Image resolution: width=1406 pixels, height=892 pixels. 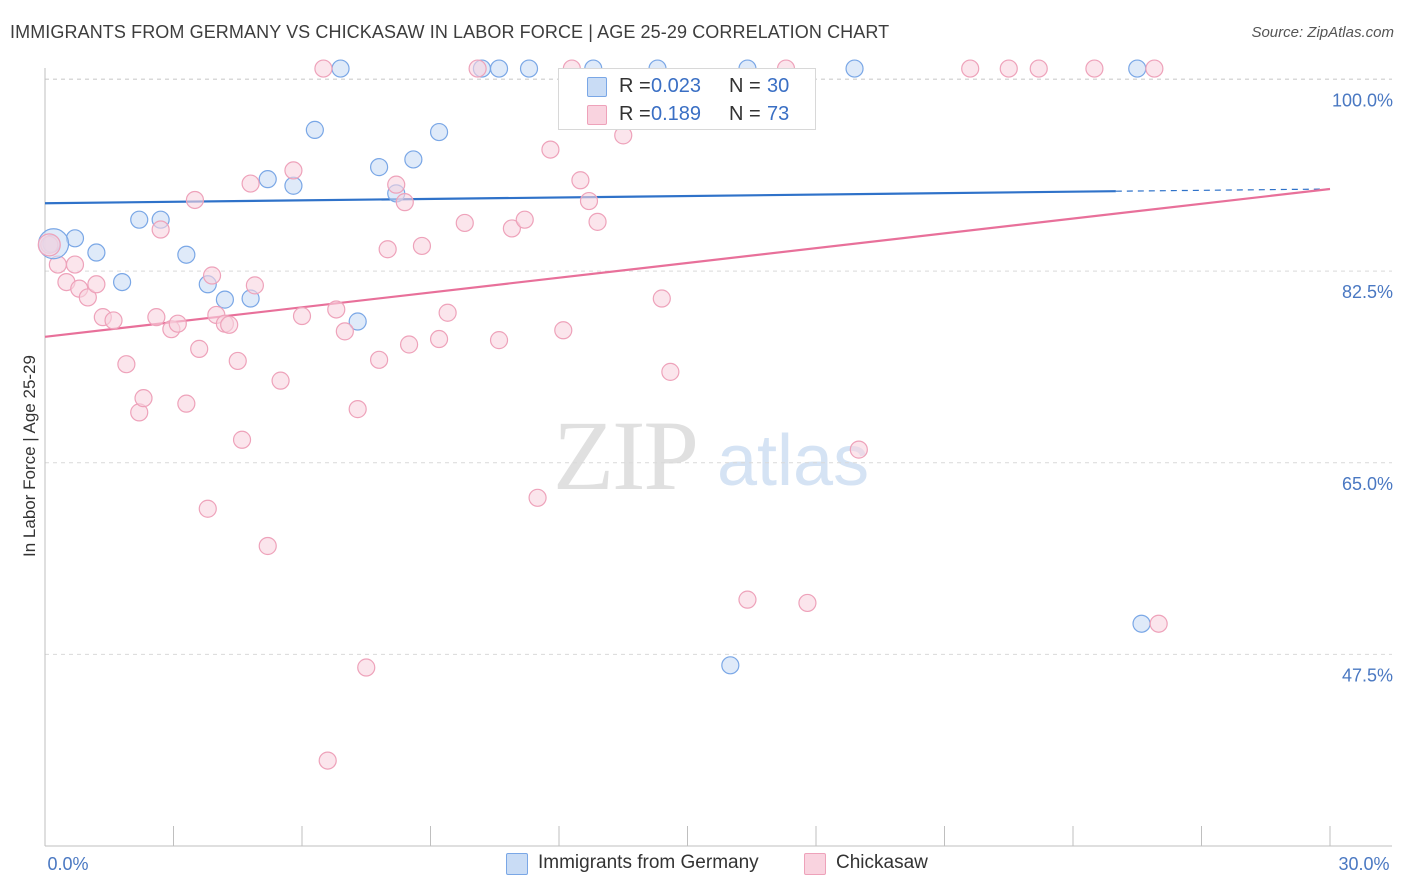 I want to click on x-tick-label: 30.0%, so click(x=1363, y=864).